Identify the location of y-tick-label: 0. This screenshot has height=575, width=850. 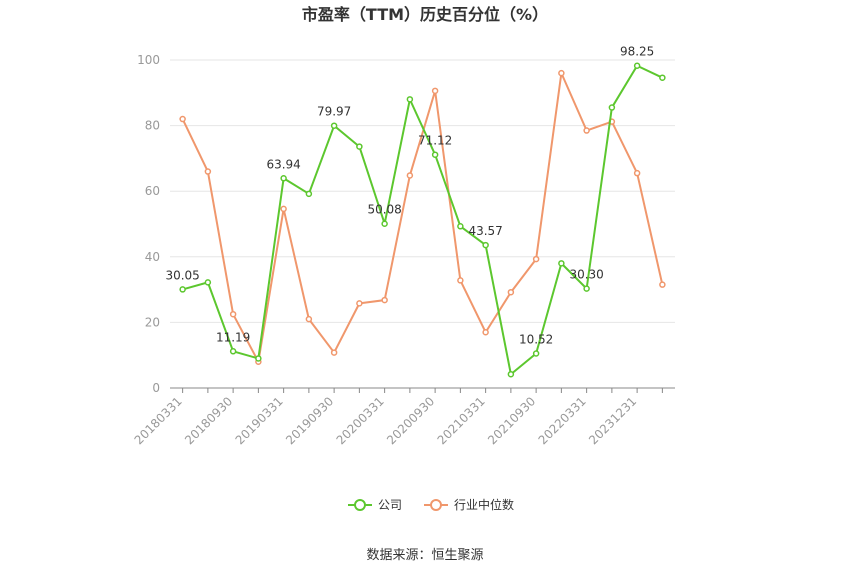
(156, 388).